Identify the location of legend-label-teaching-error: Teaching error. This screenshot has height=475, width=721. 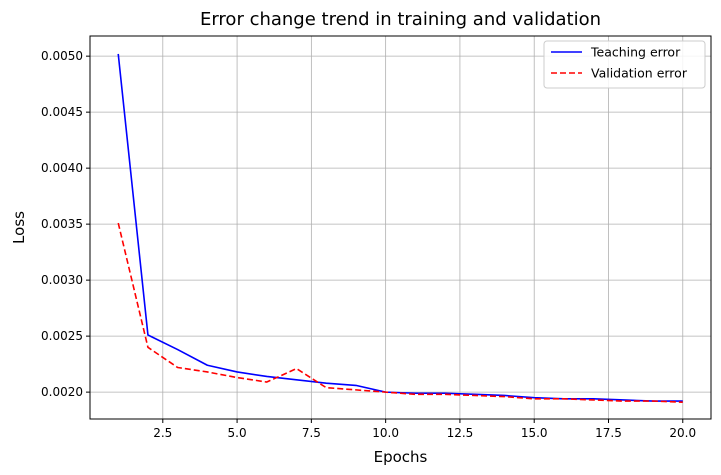
(635, 52).